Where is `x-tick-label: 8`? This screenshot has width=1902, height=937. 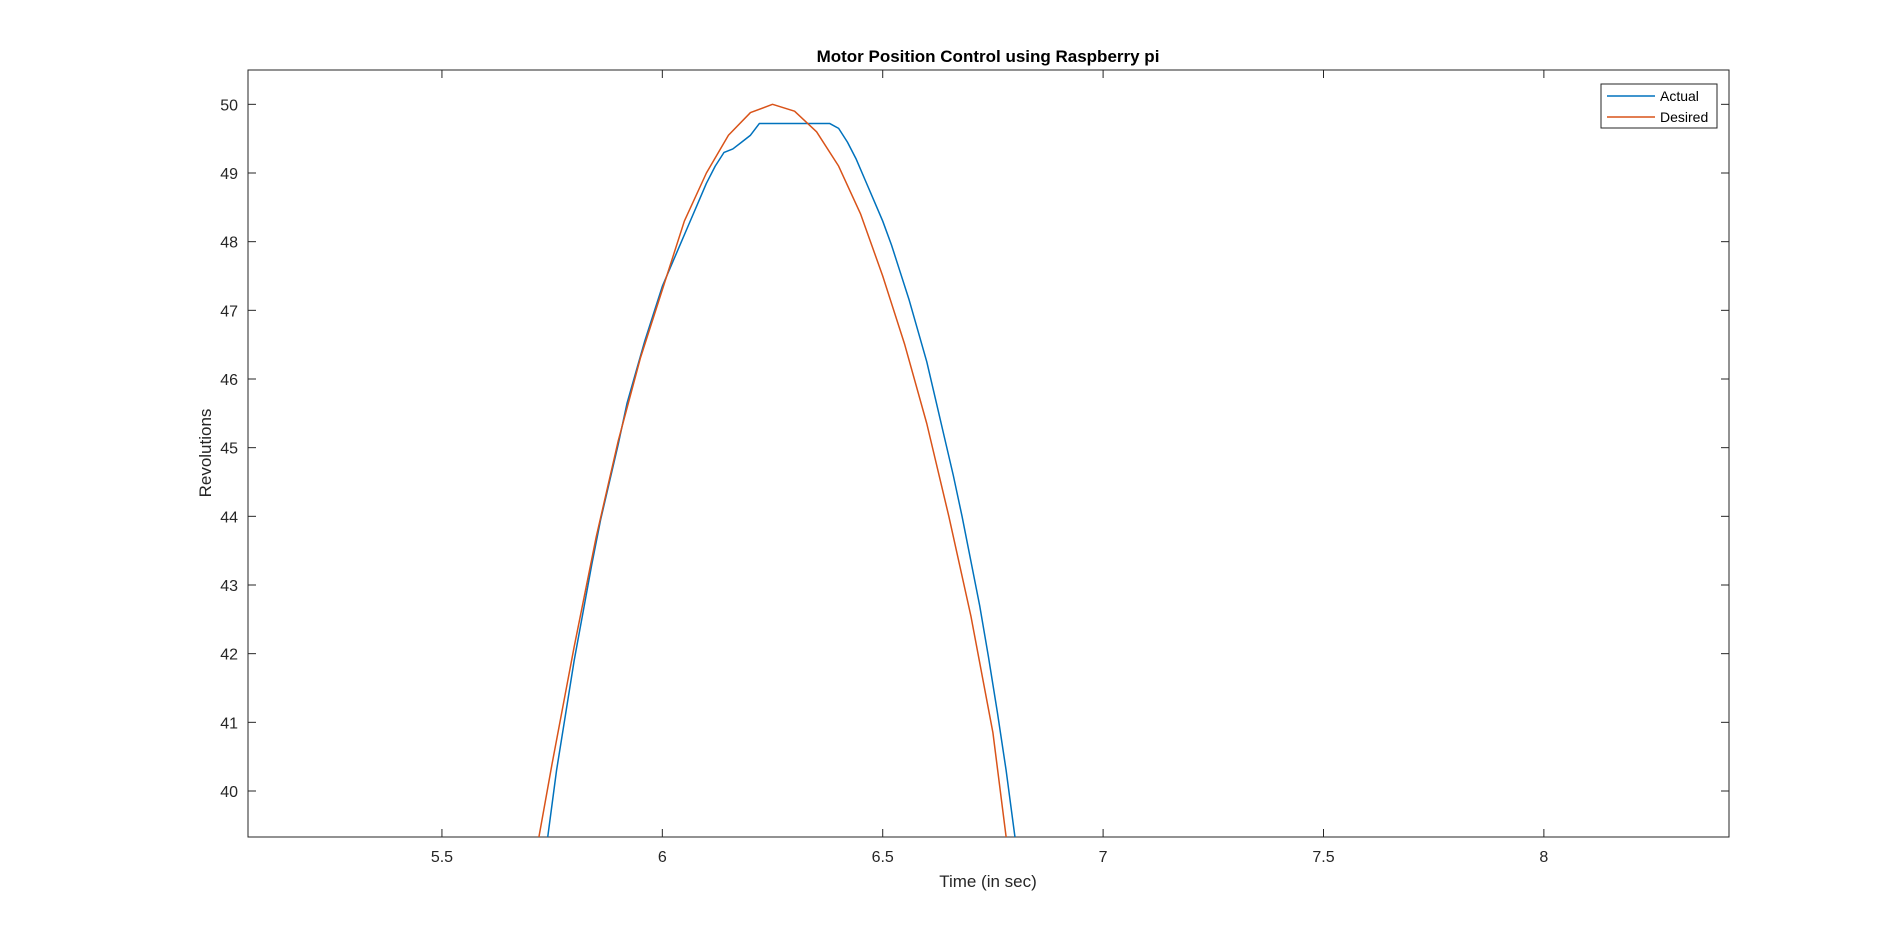 x-tick-label: 8 is located at coordinates (1543, 857).